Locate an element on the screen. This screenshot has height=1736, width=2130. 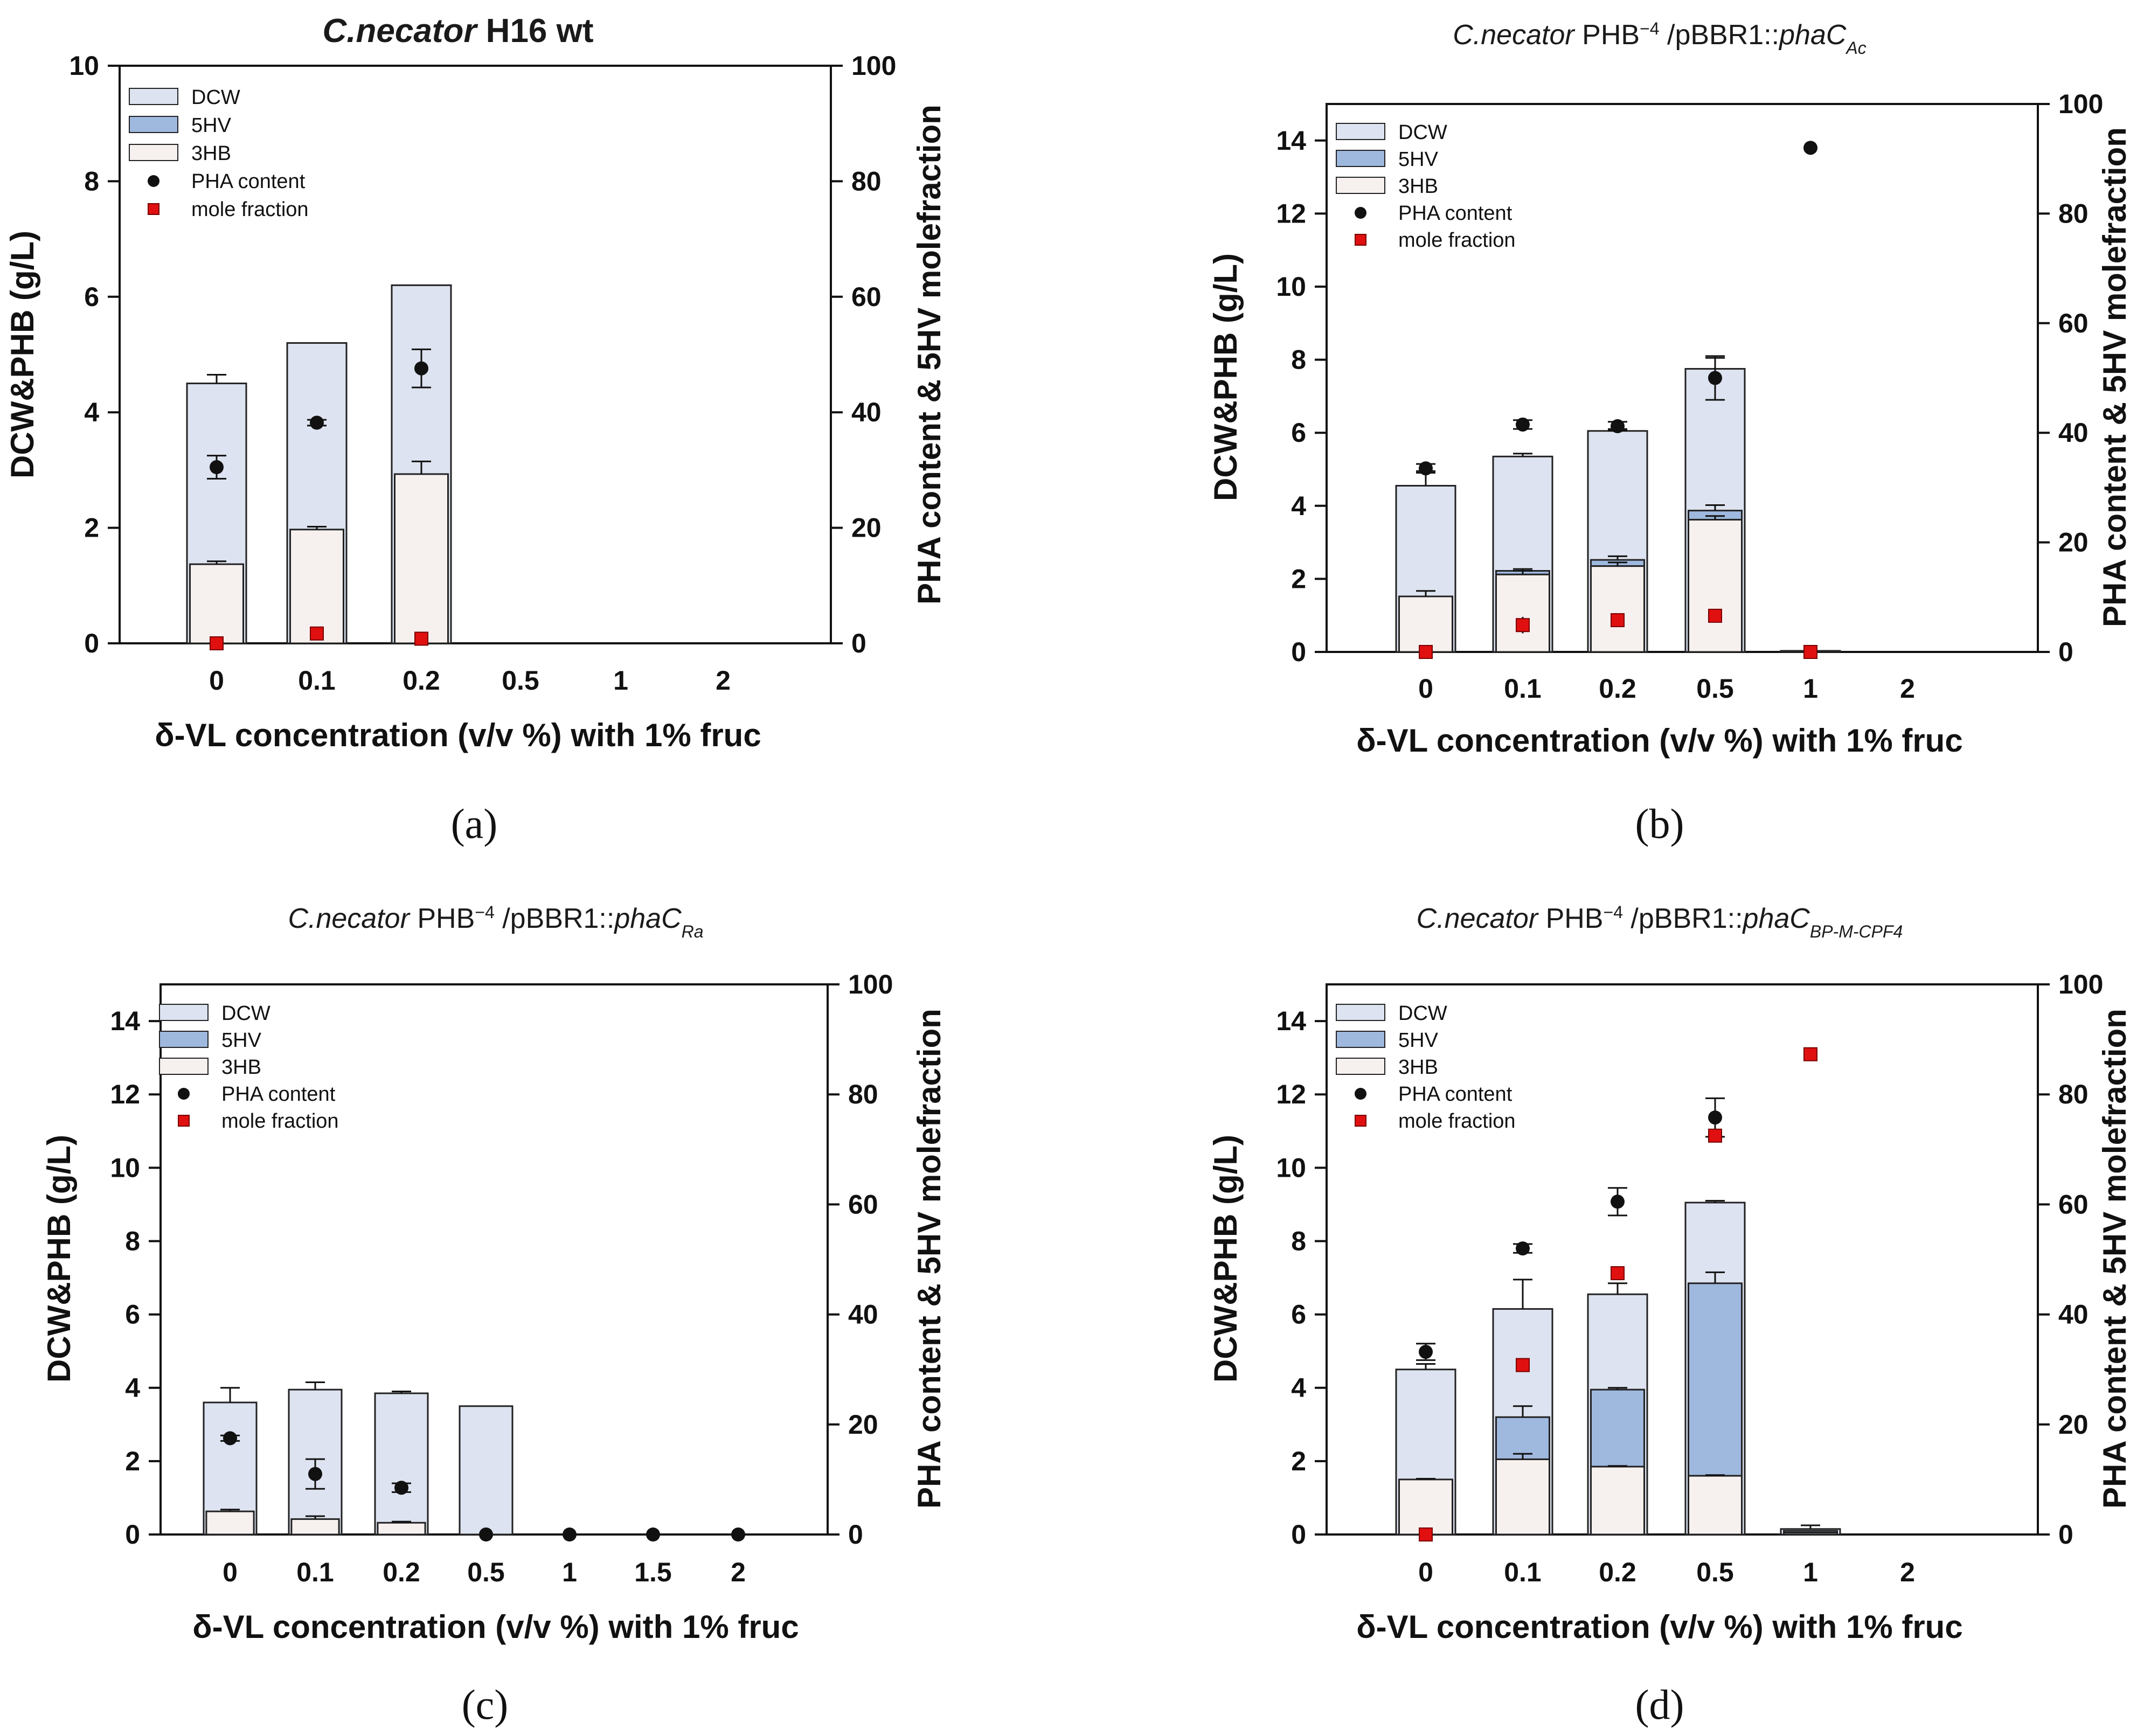
y-axis-label: DCW&PHB (g/L) is located at coordinates (1226, 377).